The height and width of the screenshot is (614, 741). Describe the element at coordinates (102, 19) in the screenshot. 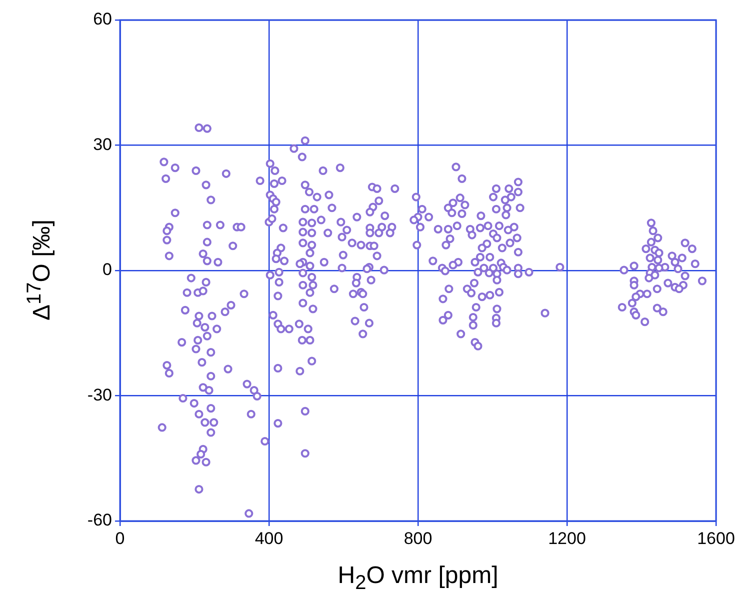

I see `y-tick-label: 60` at that location.